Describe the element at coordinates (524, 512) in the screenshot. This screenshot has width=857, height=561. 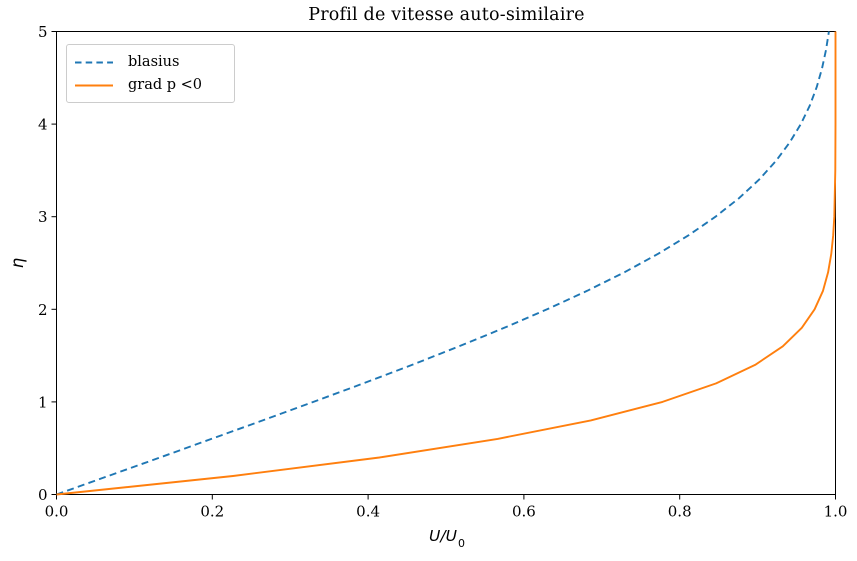
I see `x-tick-label: 0.6` at that location.